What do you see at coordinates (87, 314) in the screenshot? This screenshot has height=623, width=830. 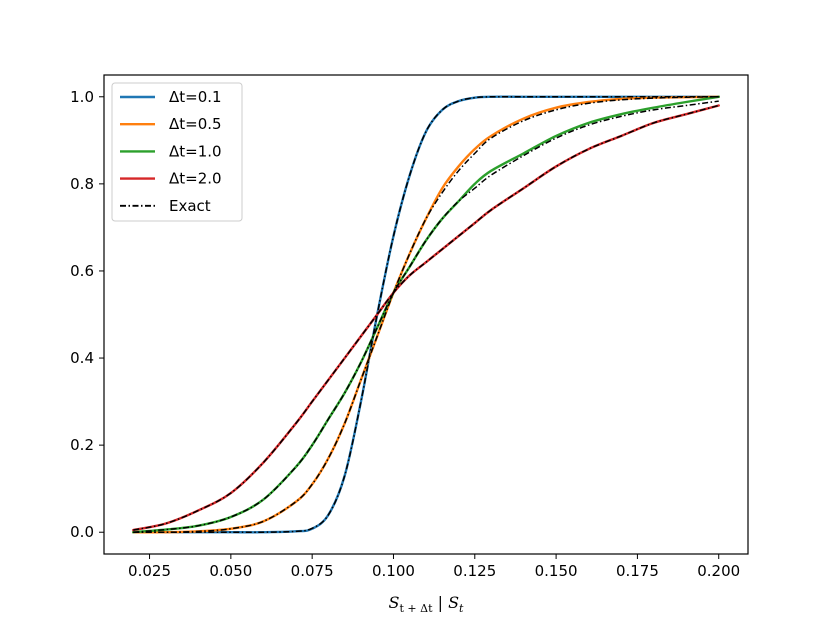 I see `y-axis-ticks: 0.0 0.2 0.4 0.6 0.8 1.0` at bounding box center [87, 314].